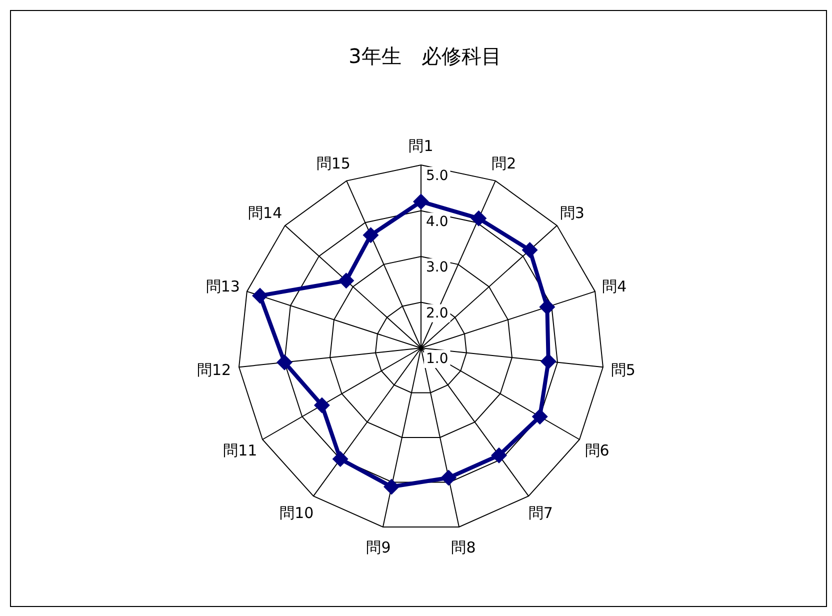 The height and width of the screenshot is (616, 832). I want to click on spoke-label: 問14, so click(265, 213).